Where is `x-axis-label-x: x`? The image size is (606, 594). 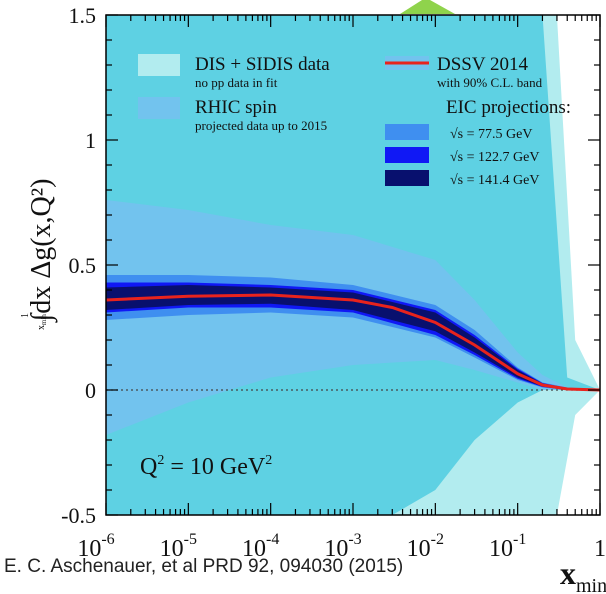 x-axis-label-x: x is located at coordinates (568, 573).